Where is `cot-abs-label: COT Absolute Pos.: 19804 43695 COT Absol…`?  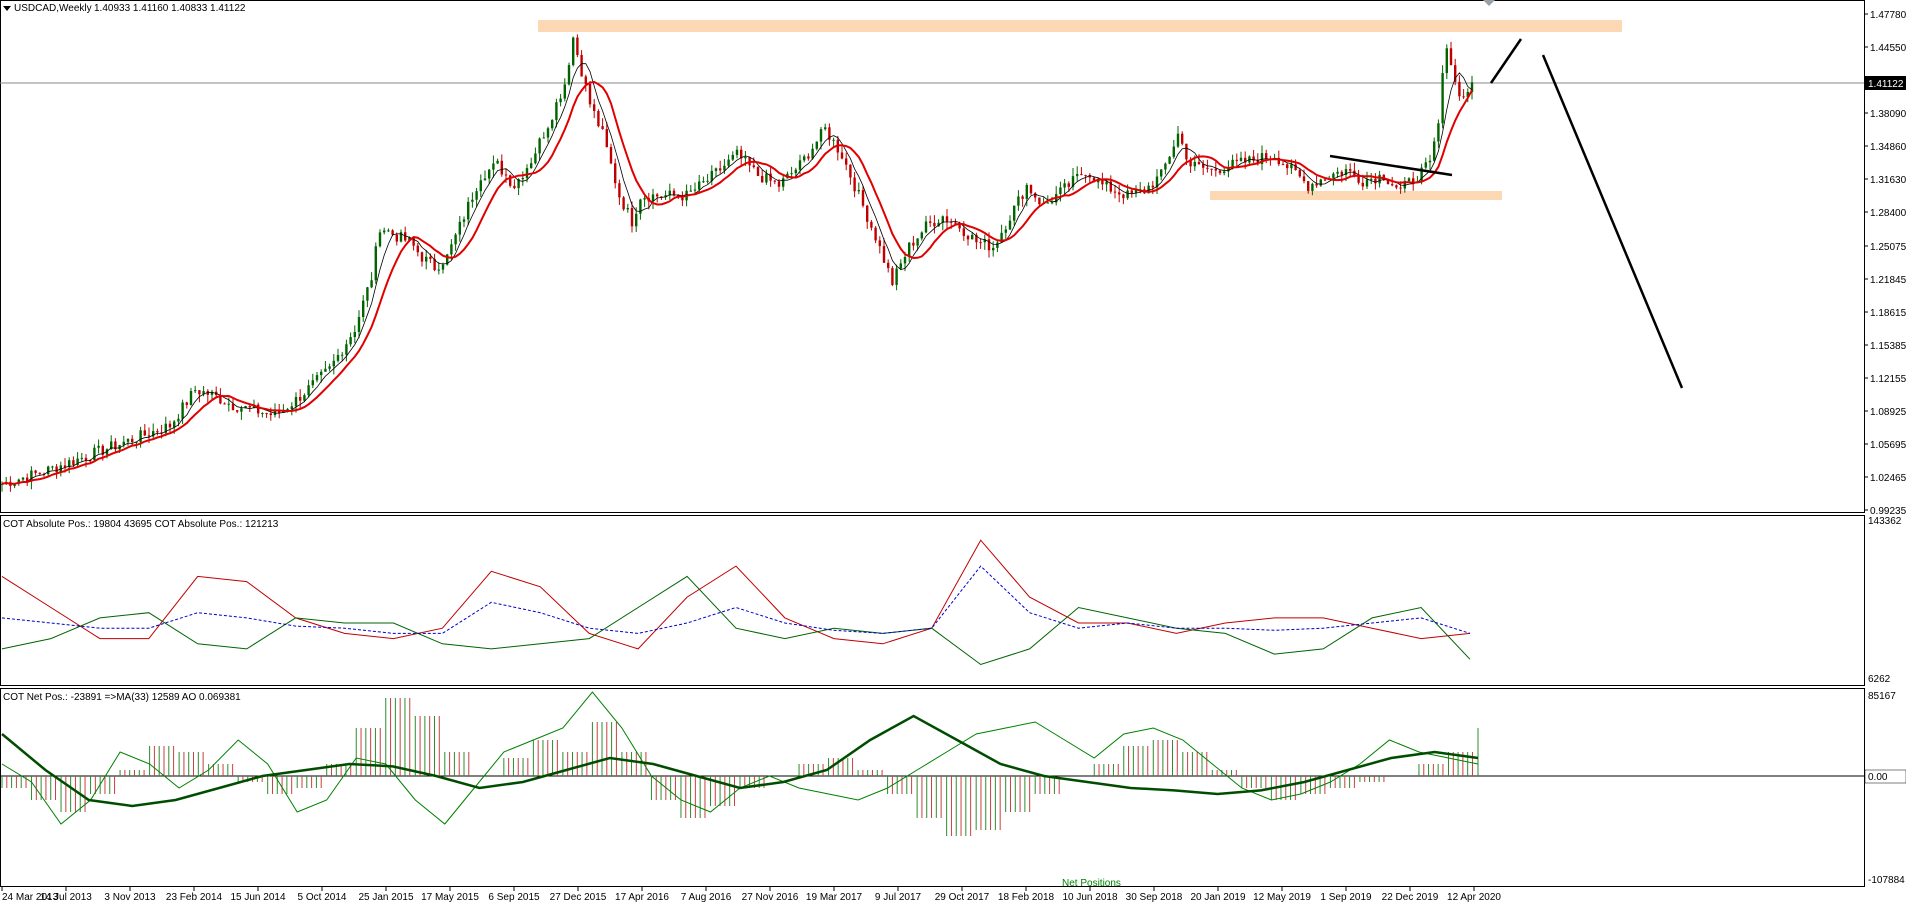 cot-abs-label: COT Absolute Pos.: 19804 43695 COT Absol… is located at coordinates (141, 524).